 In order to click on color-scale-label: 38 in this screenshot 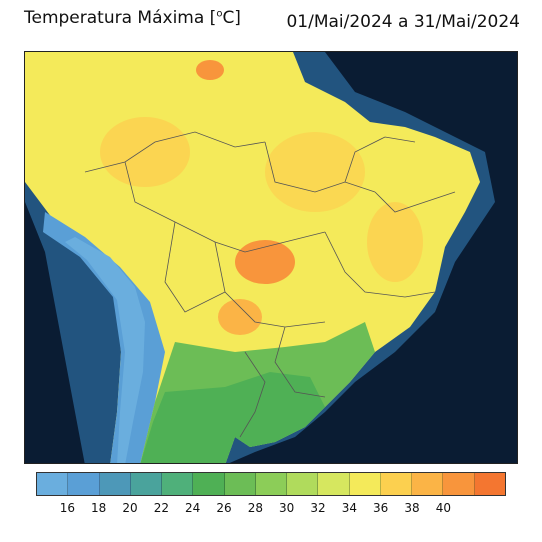, I will do `click(412, 508)`.